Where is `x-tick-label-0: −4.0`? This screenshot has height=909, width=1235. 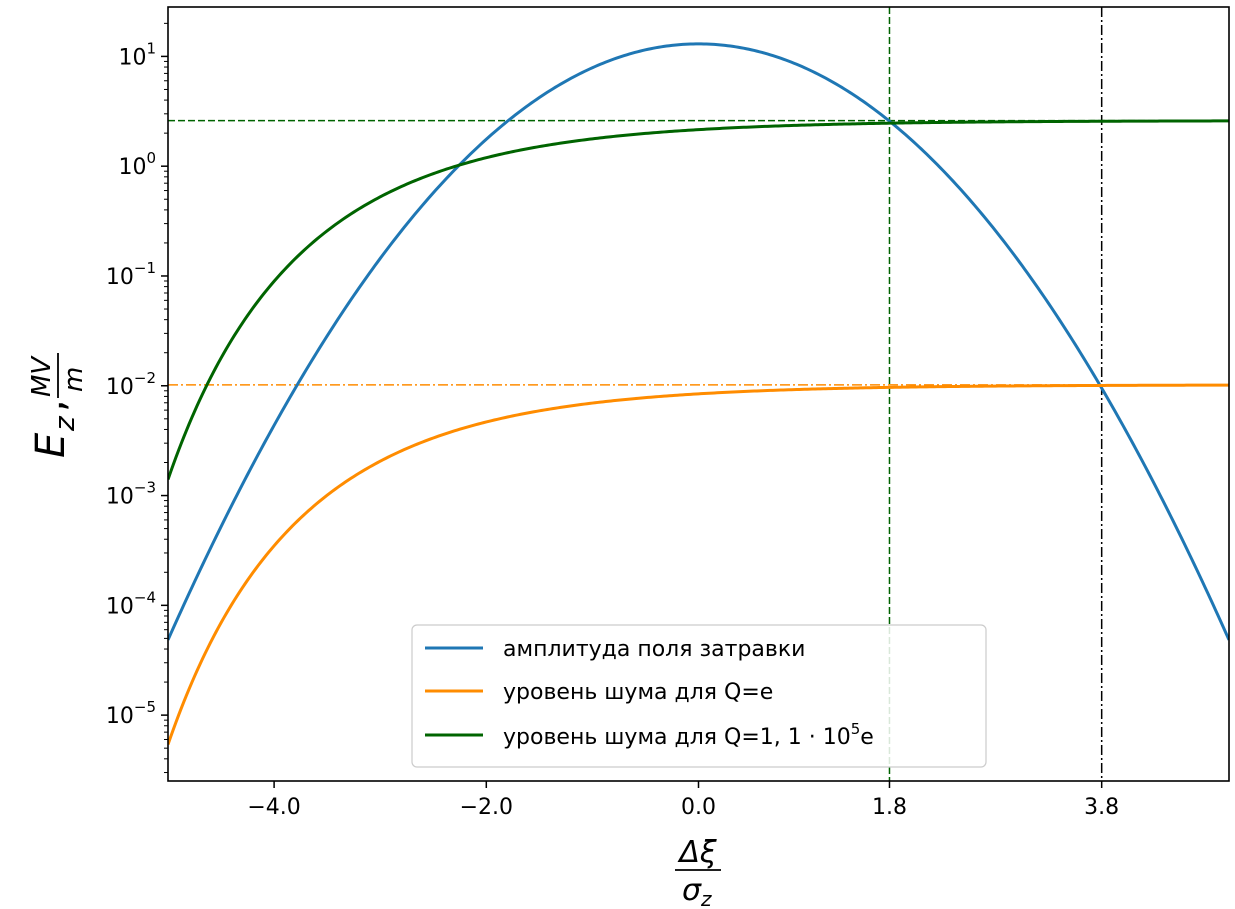
x-tick-label-0: −4.0 is located at coordinates (273, 807).